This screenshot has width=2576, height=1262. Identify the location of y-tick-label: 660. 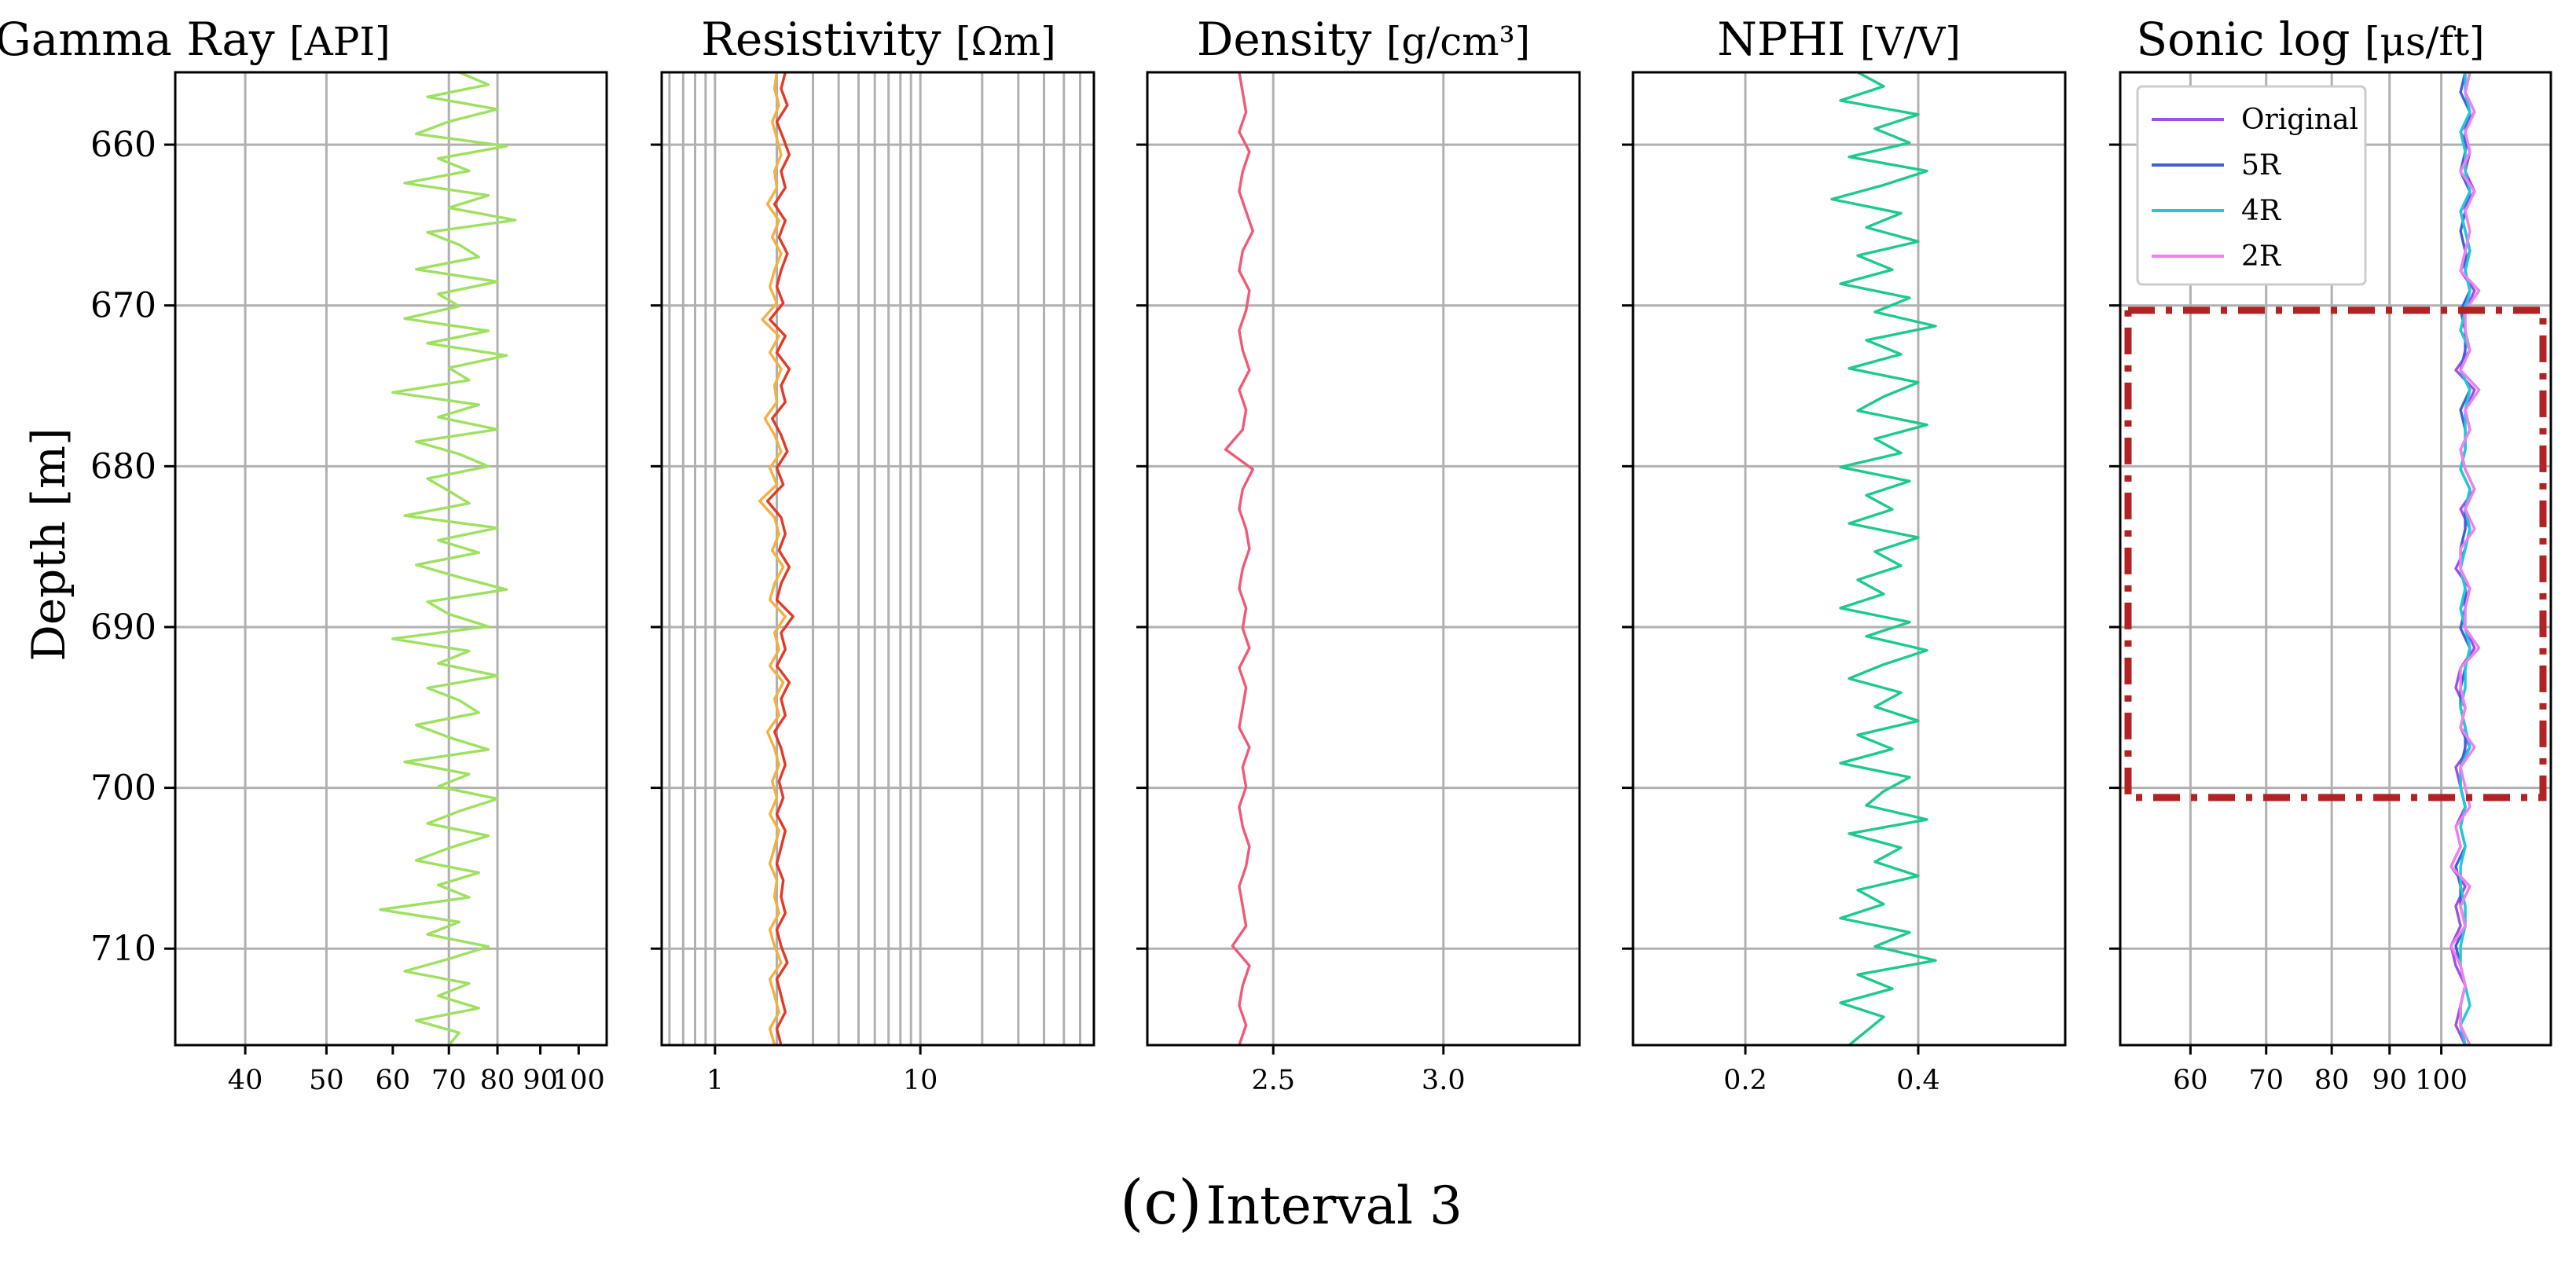
(123, 145).